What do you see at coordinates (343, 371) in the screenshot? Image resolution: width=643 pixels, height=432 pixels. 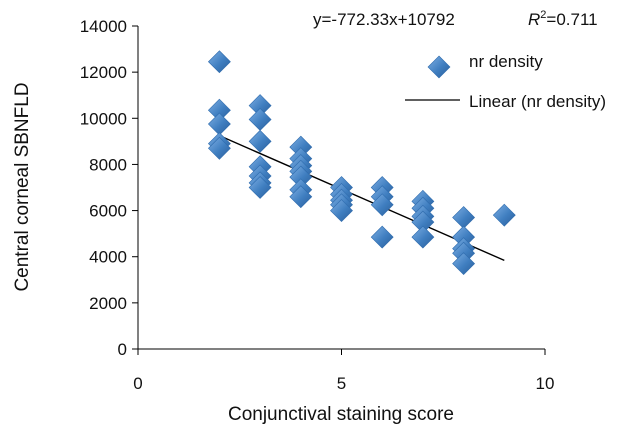 I see `x-ticks: 0 5 10` at bounding box center [343, 371].